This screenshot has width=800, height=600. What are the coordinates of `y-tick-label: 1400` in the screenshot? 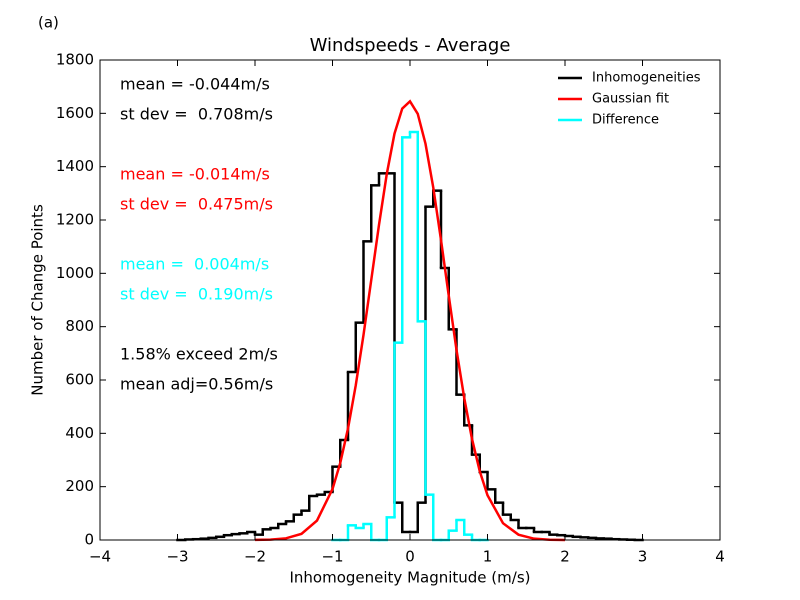 It's located at (75, 166).